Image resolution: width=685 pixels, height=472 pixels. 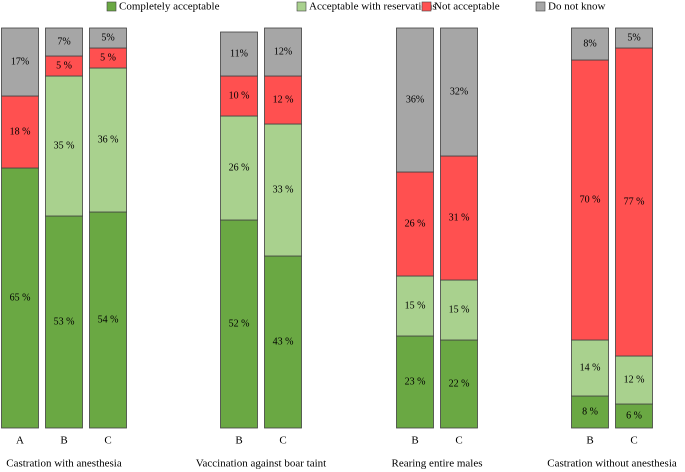 I want to click on value-label: 7%, so click(x=63, y=41).